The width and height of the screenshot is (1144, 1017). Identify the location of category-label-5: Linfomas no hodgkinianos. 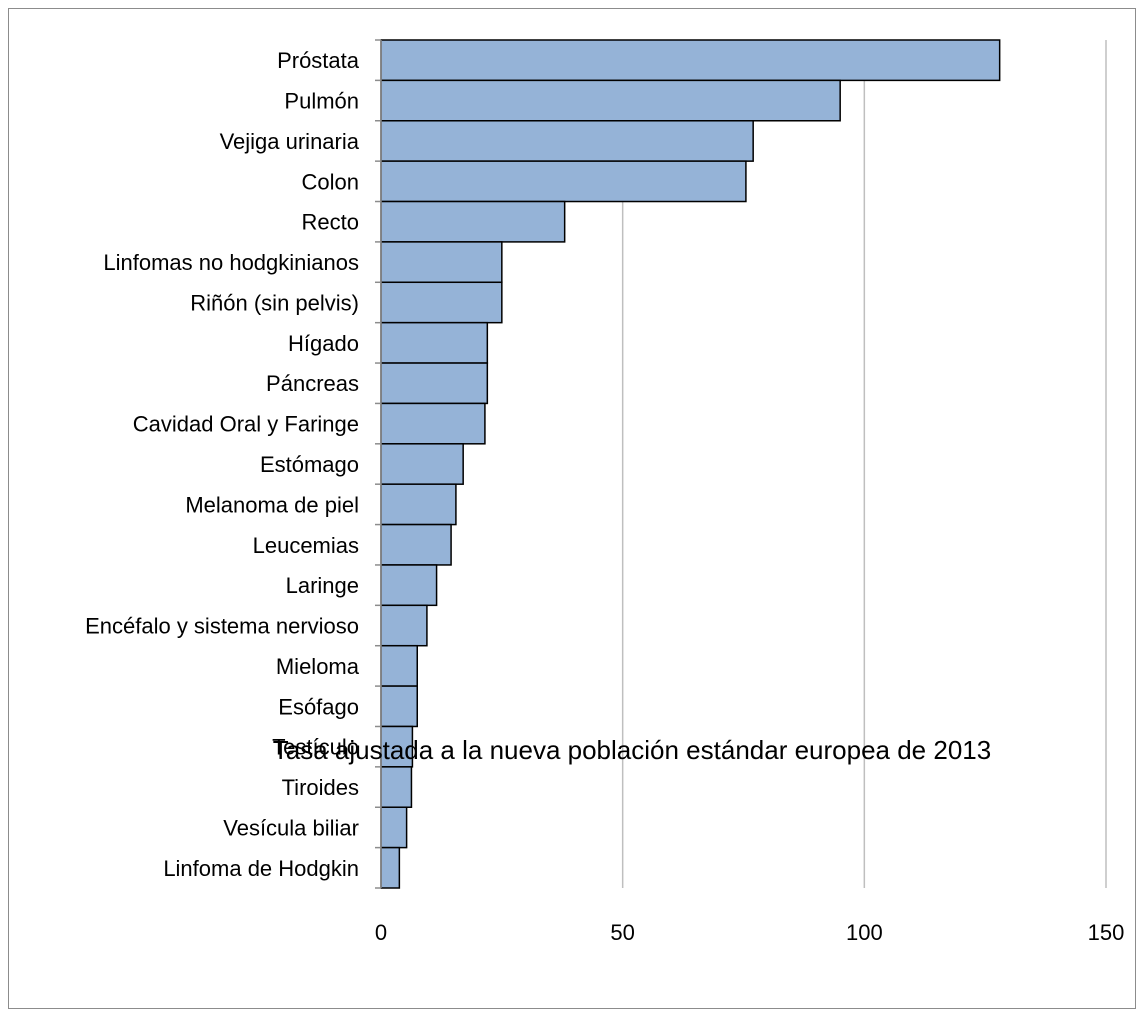
(231, 262).